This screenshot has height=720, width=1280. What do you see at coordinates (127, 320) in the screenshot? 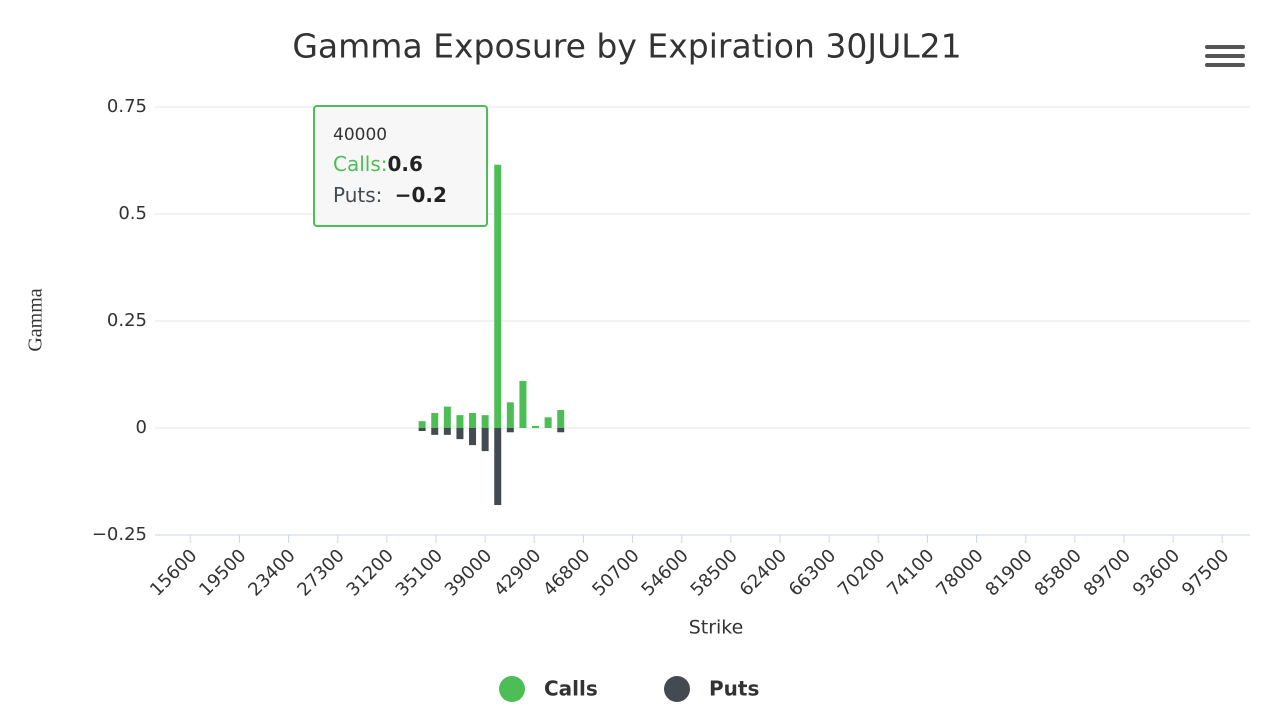
I see `y-tick-label: 0.25` at bounding box center [127, 320].